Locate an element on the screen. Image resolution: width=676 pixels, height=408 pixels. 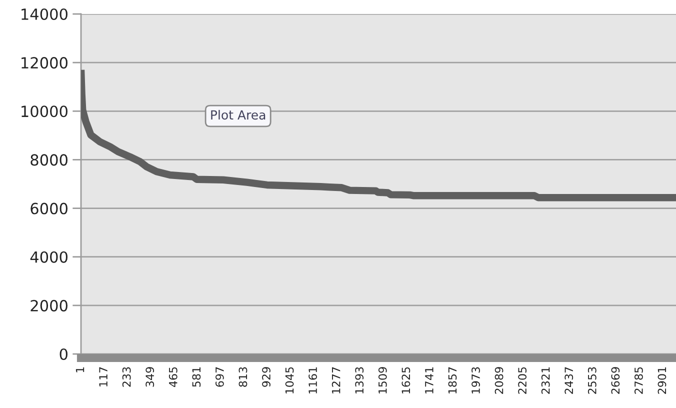
x-tick-label: 1161 is located at coordinates (313, 380).